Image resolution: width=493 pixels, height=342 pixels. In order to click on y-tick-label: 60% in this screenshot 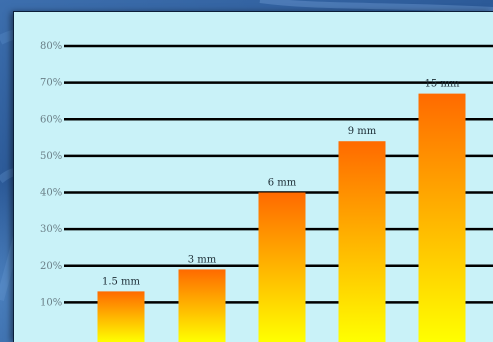, I will do `click(51, 119)`.